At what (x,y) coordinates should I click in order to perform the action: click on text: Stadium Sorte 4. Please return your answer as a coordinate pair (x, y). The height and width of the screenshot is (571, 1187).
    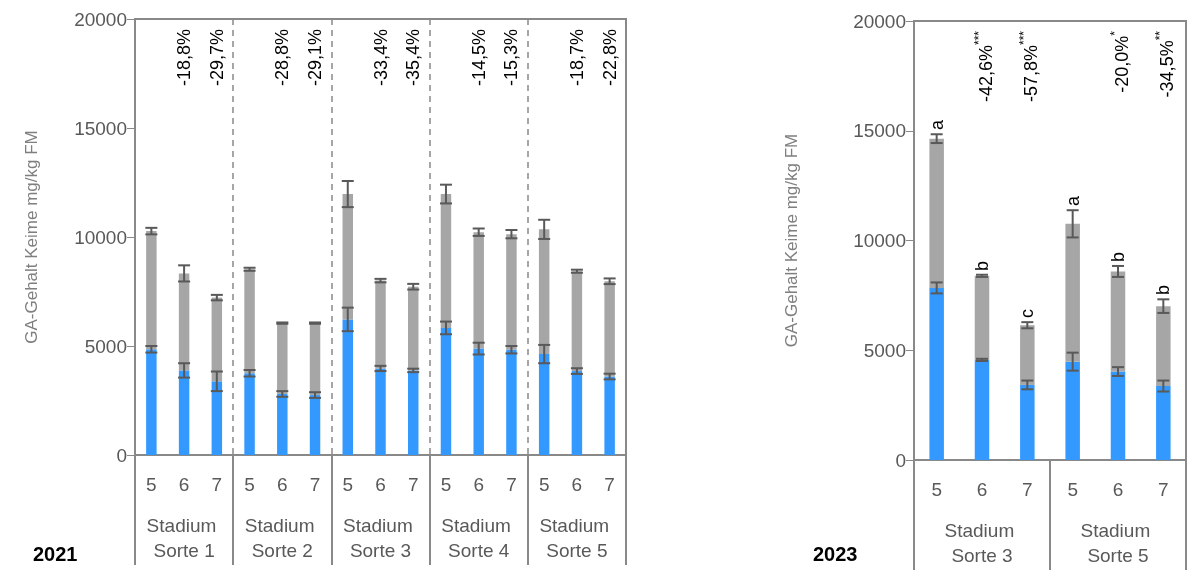
    Looking at the image, I should click on (479, 538).